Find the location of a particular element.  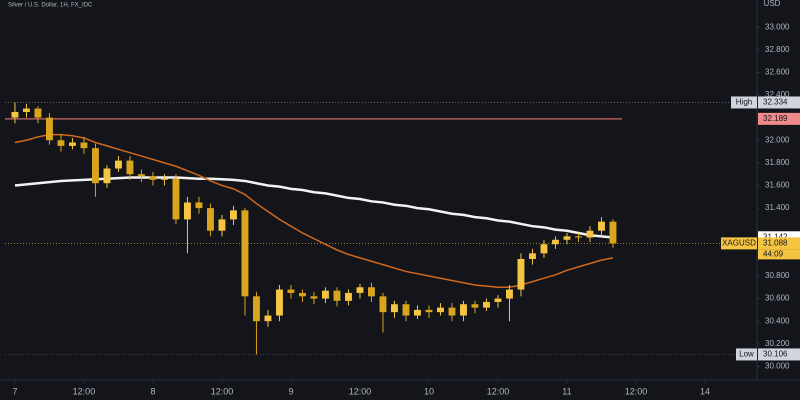

y-tick-label: 31.600 is located at coordinates (777, 185).